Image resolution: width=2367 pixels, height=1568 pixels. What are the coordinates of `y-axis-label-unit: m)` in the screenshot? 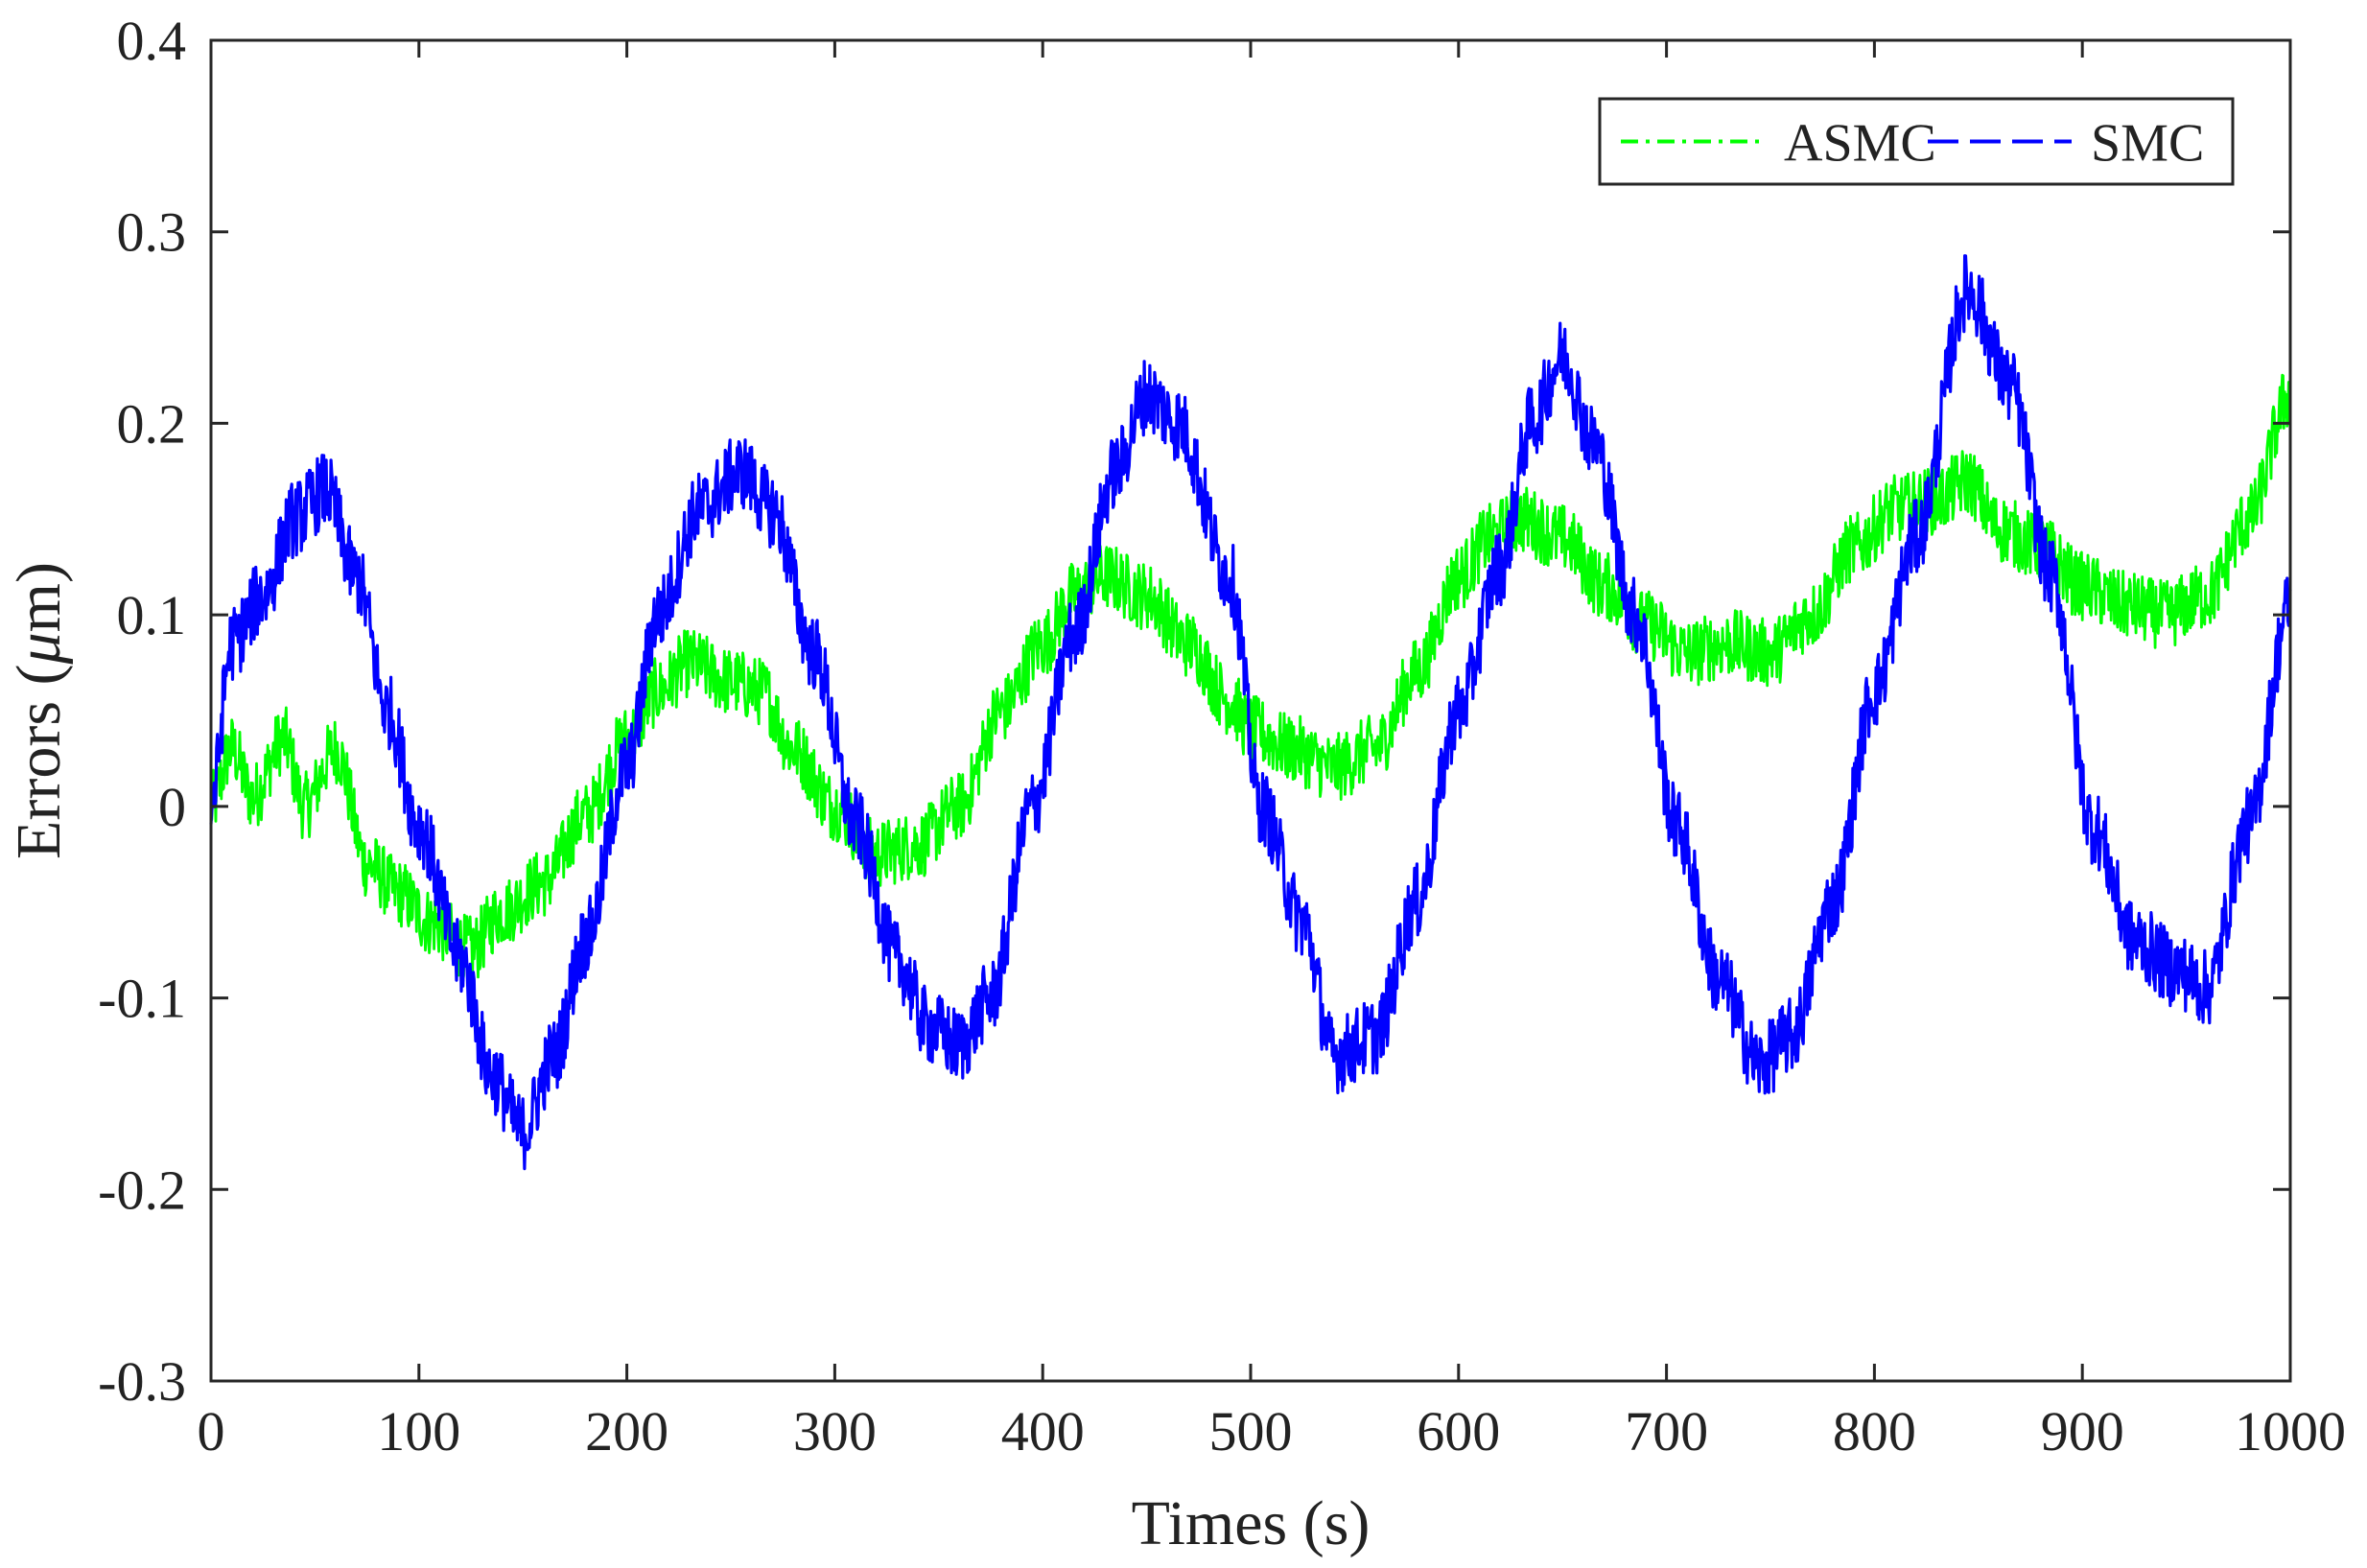 It's located at (39, 597).